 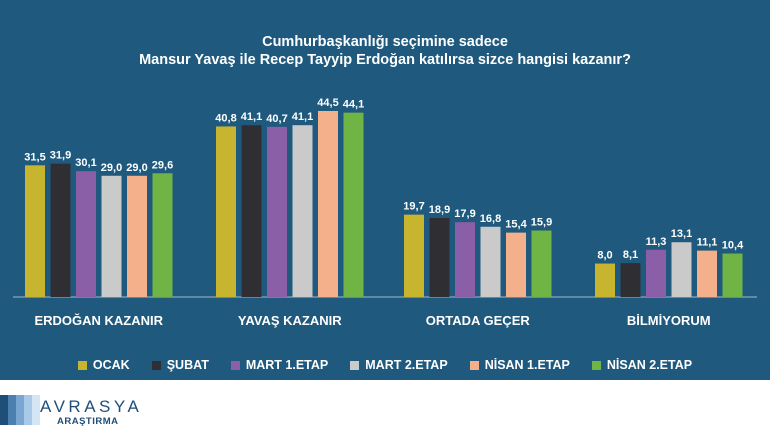 I want to click on brand-subtitle: ARAŞTIRMA, so click(x=88, y=421).